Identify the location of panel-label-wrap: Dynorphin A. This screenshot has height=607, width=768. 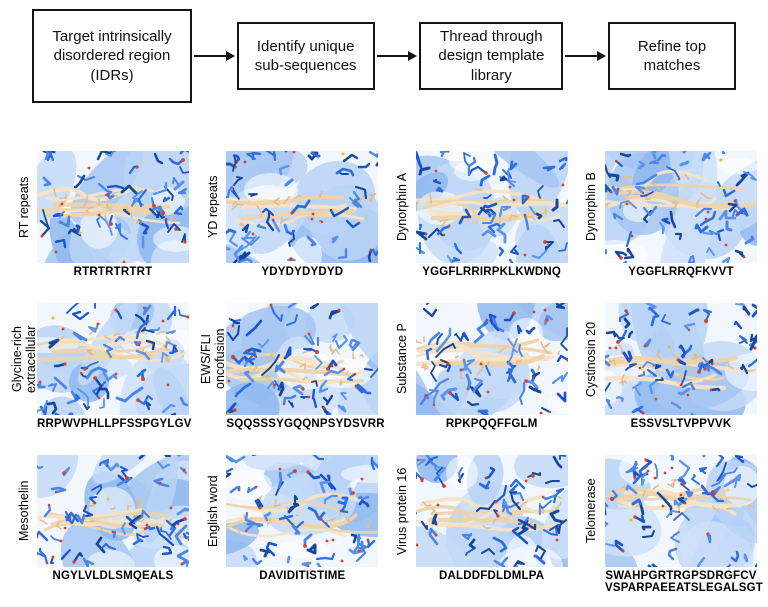
(402, 207).